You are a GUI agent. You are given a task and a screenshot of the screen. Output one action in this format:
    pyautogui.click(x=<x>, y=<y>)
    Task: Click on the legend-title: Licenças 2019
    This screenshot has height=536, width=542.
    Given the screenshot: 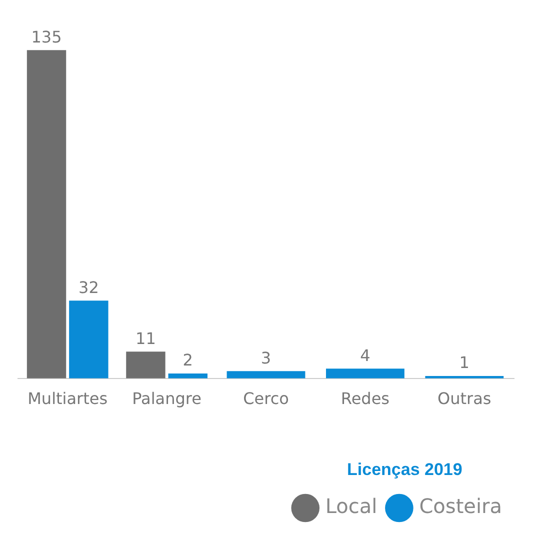 What is the action you would take?
    pyautogui.click(x=404, y=469)
    